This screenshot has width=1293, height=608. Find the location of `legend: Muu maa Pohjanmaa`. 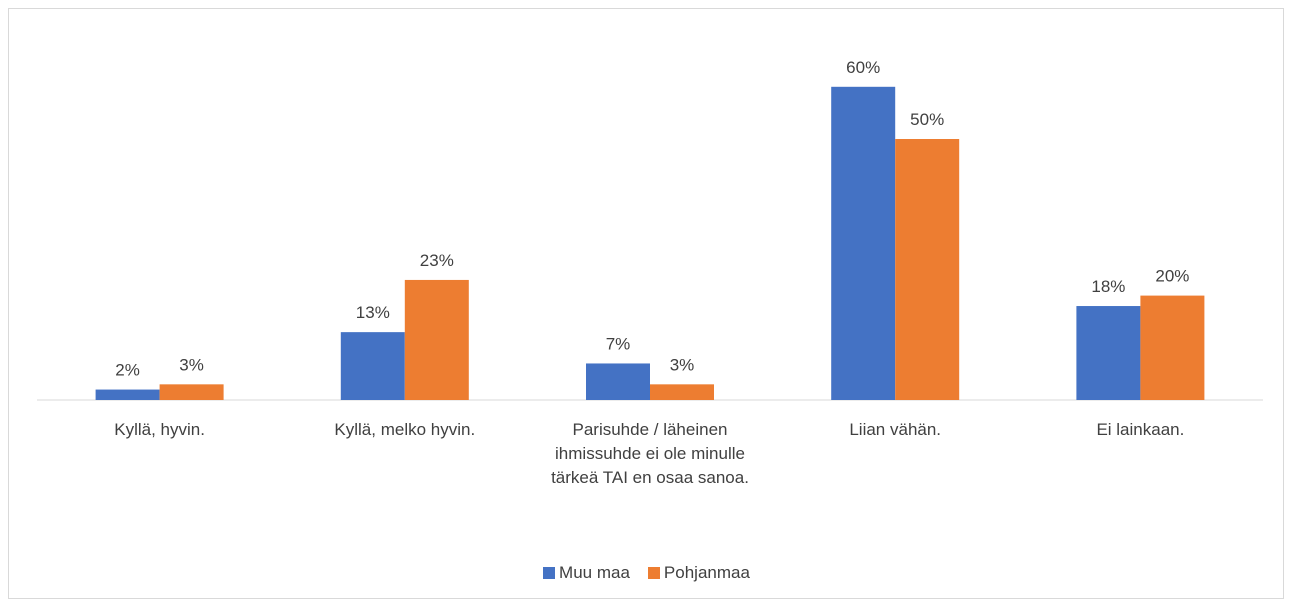

legend: Muu maa Pohjanmaa is located at coordinates (646, 573).